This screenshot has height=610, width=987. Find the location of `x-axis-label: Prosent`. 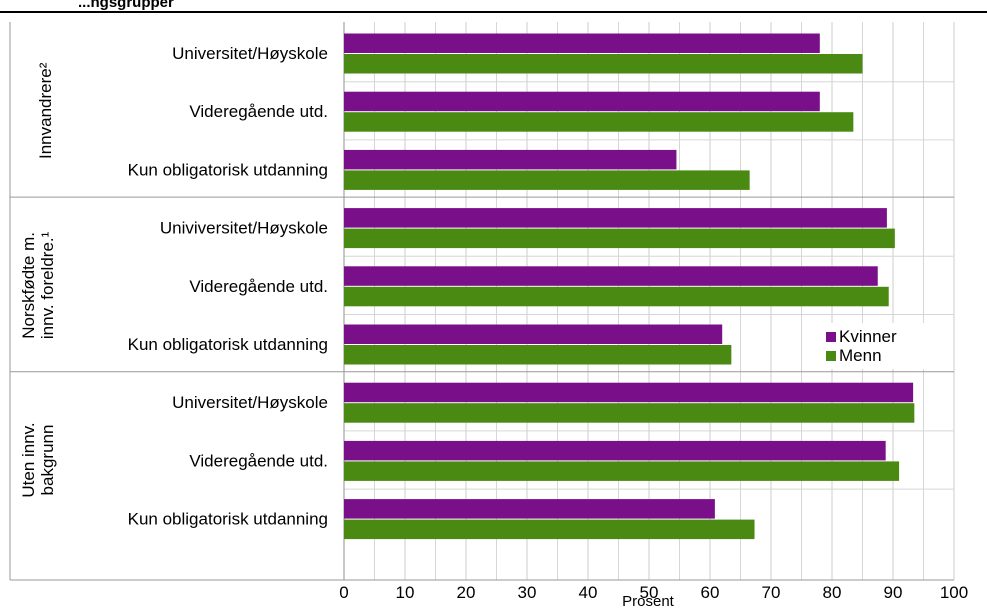

x-axis-label: Prosent is located at coordinates (648, 601).